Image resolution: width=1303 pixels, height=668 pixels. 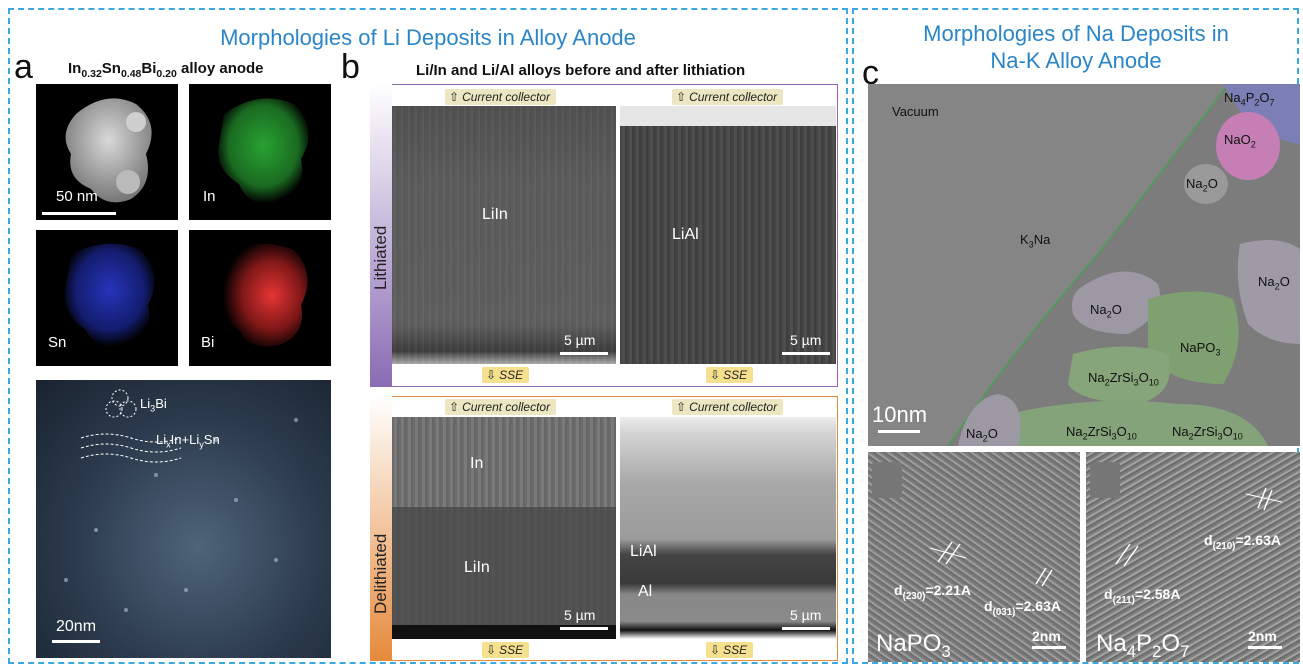 What do you see at coordinates (1249, 99) in the screenshot?
I see `na4p2o7-label: Na4P2O7` at bounding box center [1249, 99].